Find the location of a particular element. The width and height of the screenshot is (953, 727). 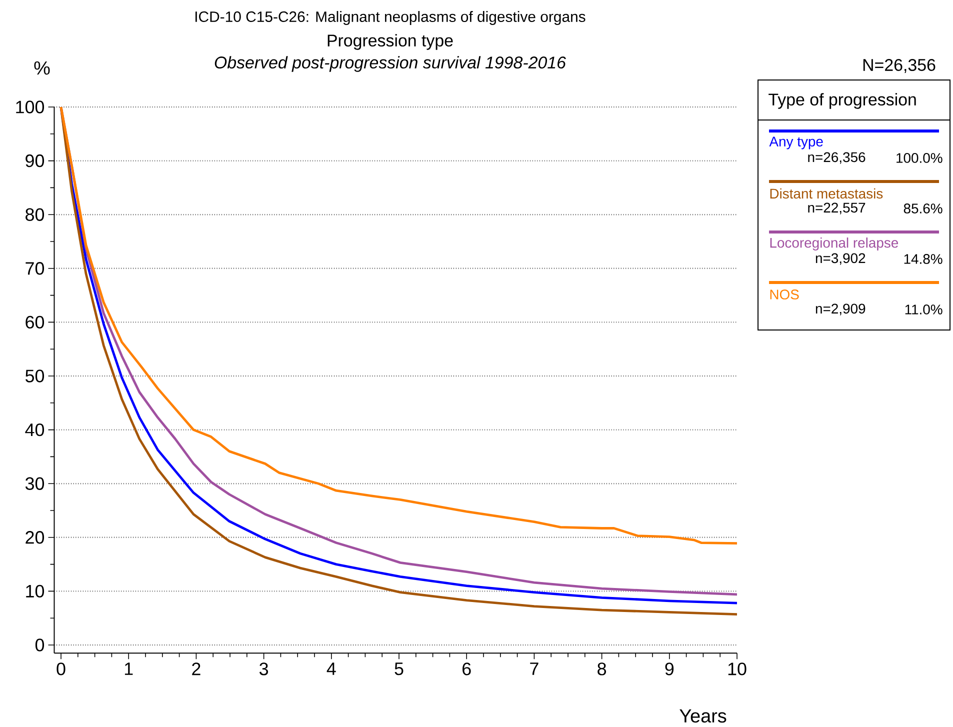

x-tick-label: 8 is located at coordinates (602, 669).